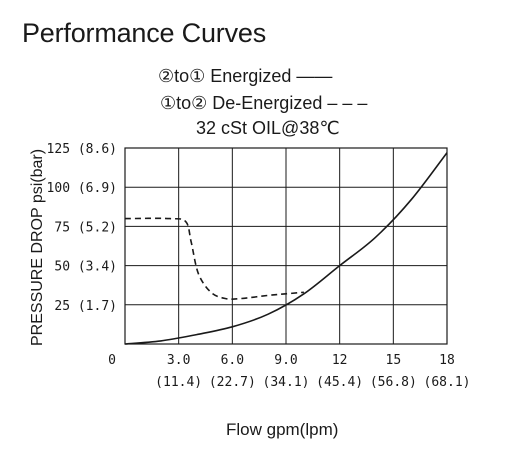 The image size is (516, 465). I want to click on y-tick-label: 50 (3.4), so click(85, 267).